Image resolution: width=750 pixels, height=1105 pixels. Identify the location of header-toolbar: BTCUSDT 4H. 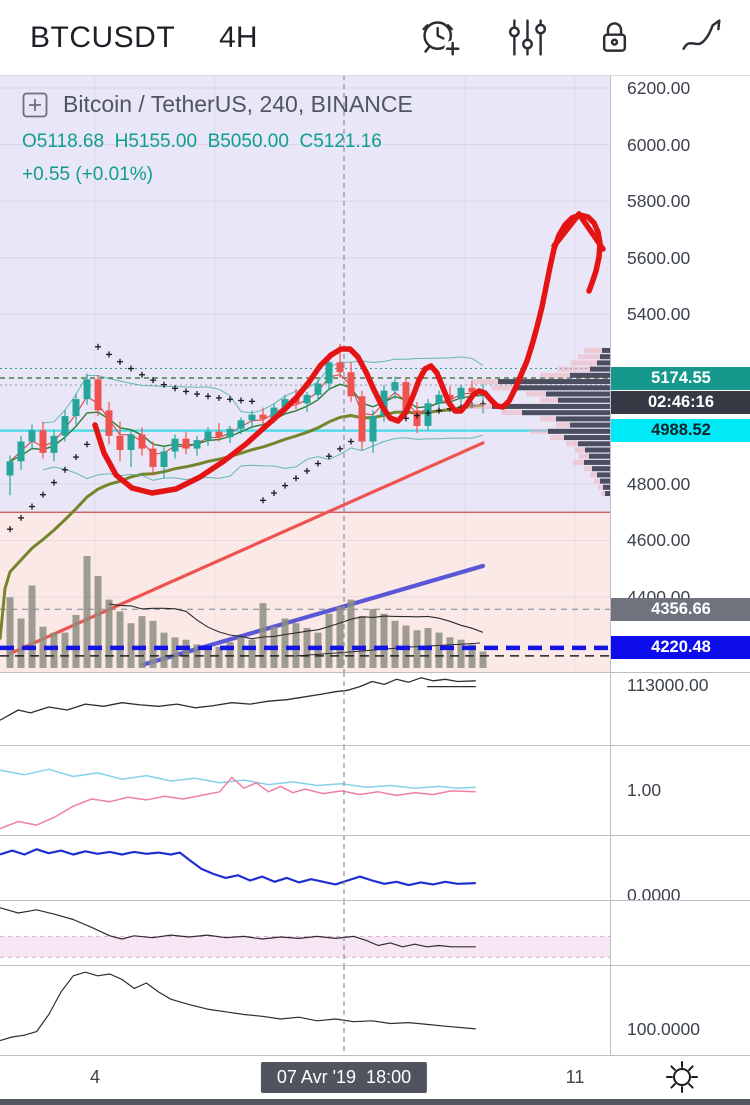
(375, 38).